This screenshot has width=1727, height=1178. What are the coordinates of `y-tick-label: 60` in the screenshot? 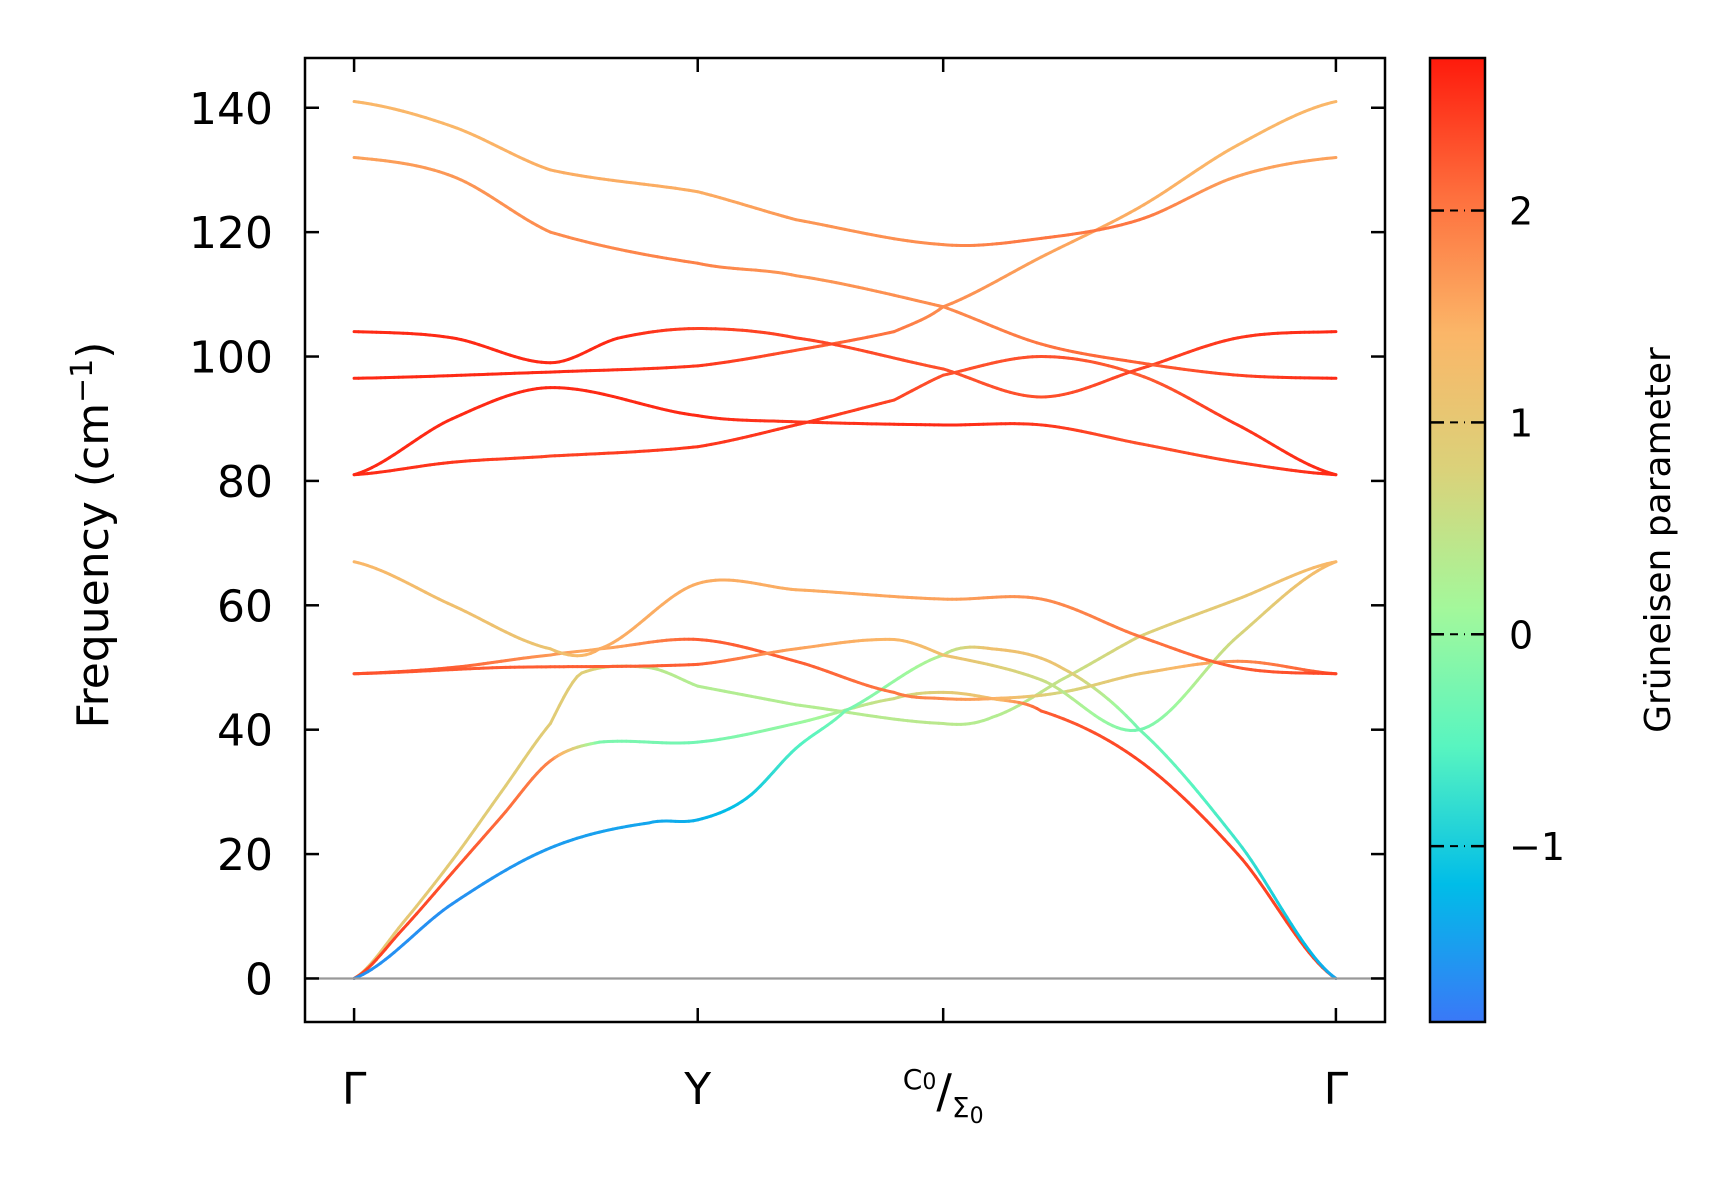 It's located at (245, 606).